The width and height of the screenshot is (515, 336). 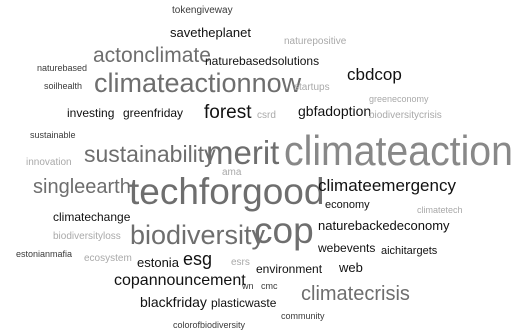 What do you see at coordinates (150, 154) in the screenshot?
I see `word-sustainability: sustainability` at bounding box center [150, 154].